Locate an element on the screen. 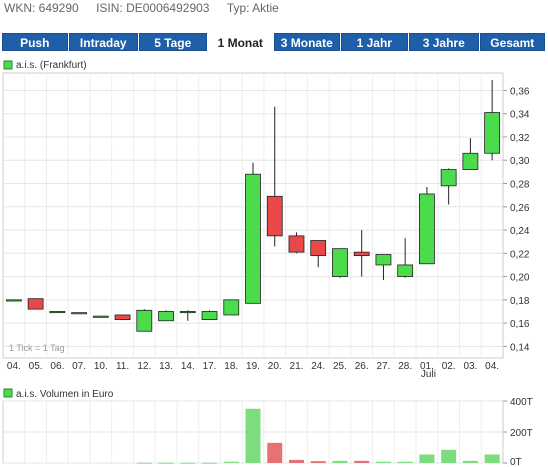  x-tick-label: 21. is located at coordinates (297, 366).